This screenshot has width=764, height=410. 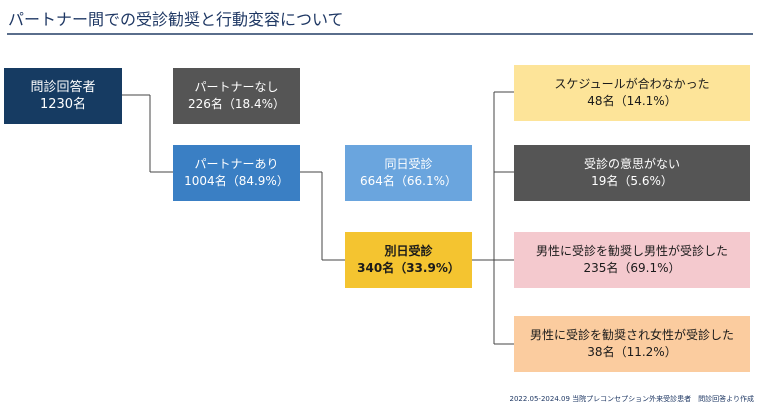 What do you see at coordinates (408, 164) in the screenshot?
I see `node-same-day-label: 同日受診` at bounding box center [408, 164].